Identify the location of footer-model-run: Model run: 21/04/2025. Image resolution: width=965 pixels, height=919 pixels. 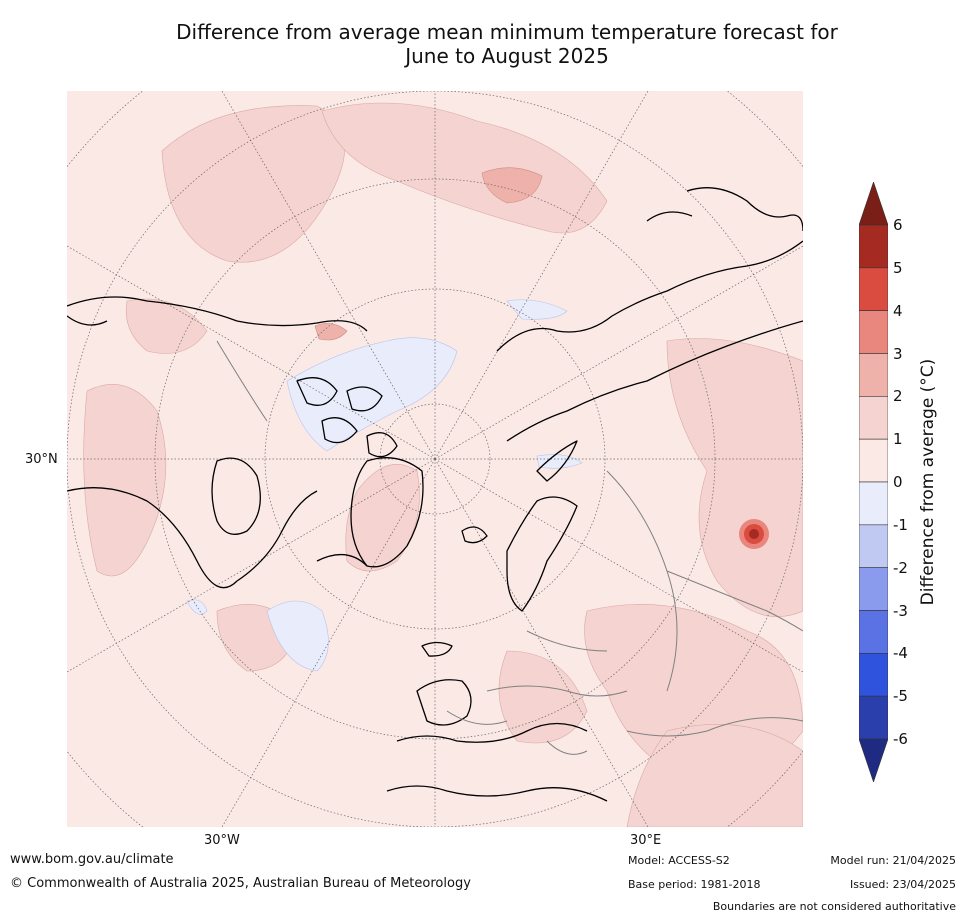
(893, 860).